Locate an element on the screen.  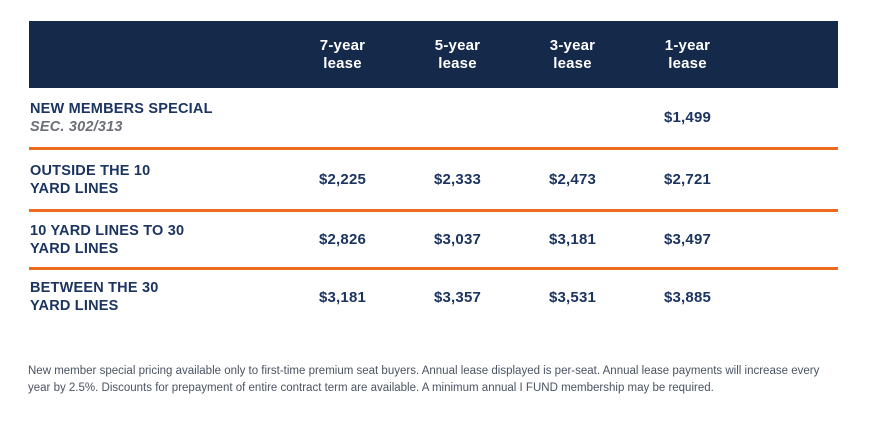
row-label: NEW MEMBERS SPECIAL SEC. 302/313 is located at coordinates (157, 118).